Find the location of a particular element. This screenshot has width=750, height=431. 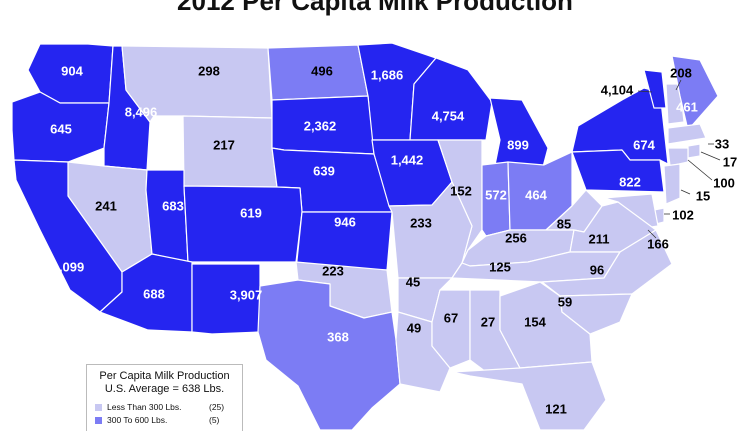

value-label-md: 166 is located at coordinates (658, 243).